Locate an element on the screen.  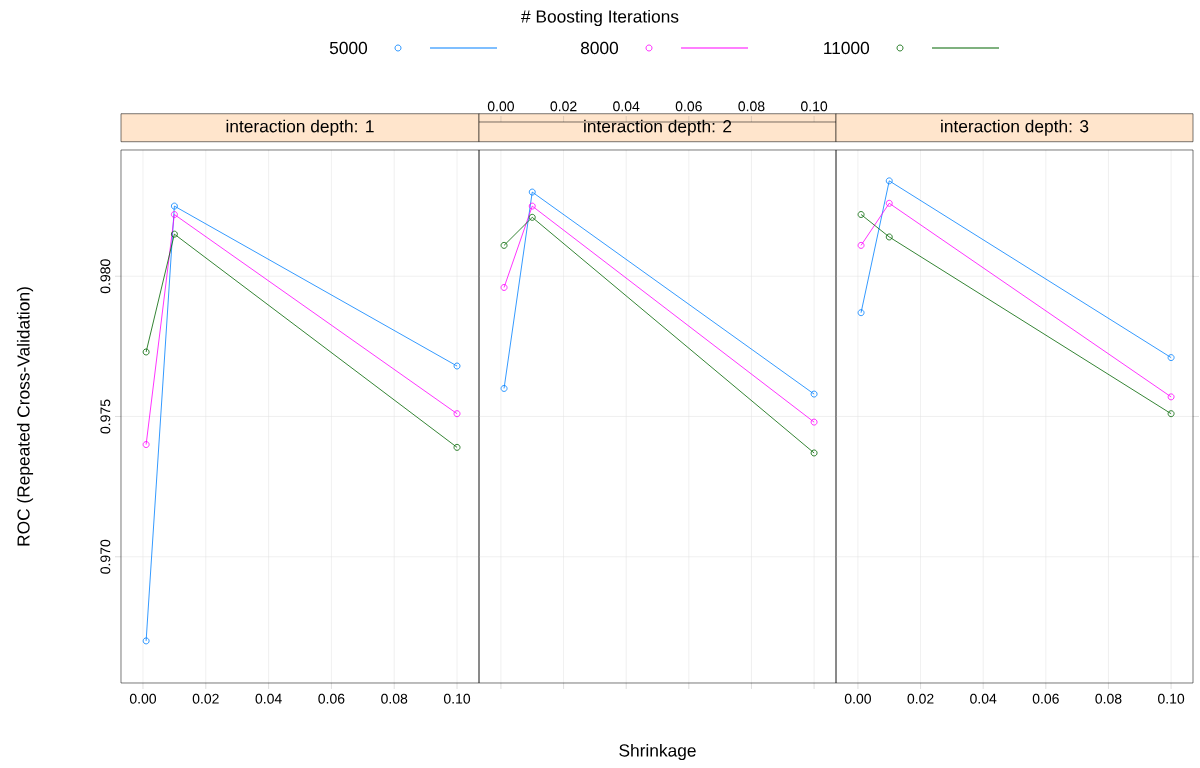
legend-label: 8000 is located at coordinates (599, 48).